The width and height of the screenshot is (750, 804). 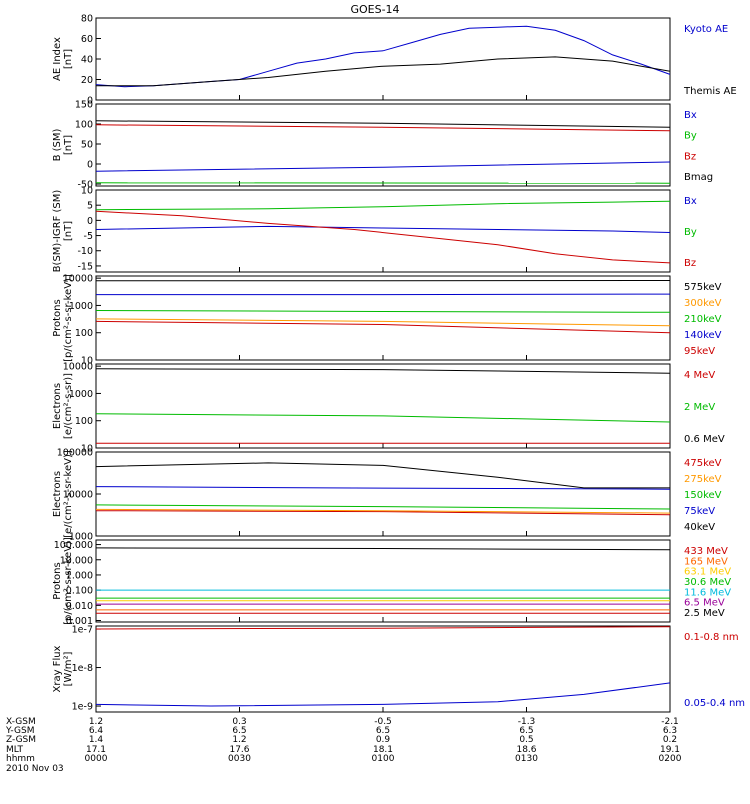 What do you see at coordinates (239, 740) in the screenshot?
I see `x-axis-value: 1.2` at bounding box center [239, 740].